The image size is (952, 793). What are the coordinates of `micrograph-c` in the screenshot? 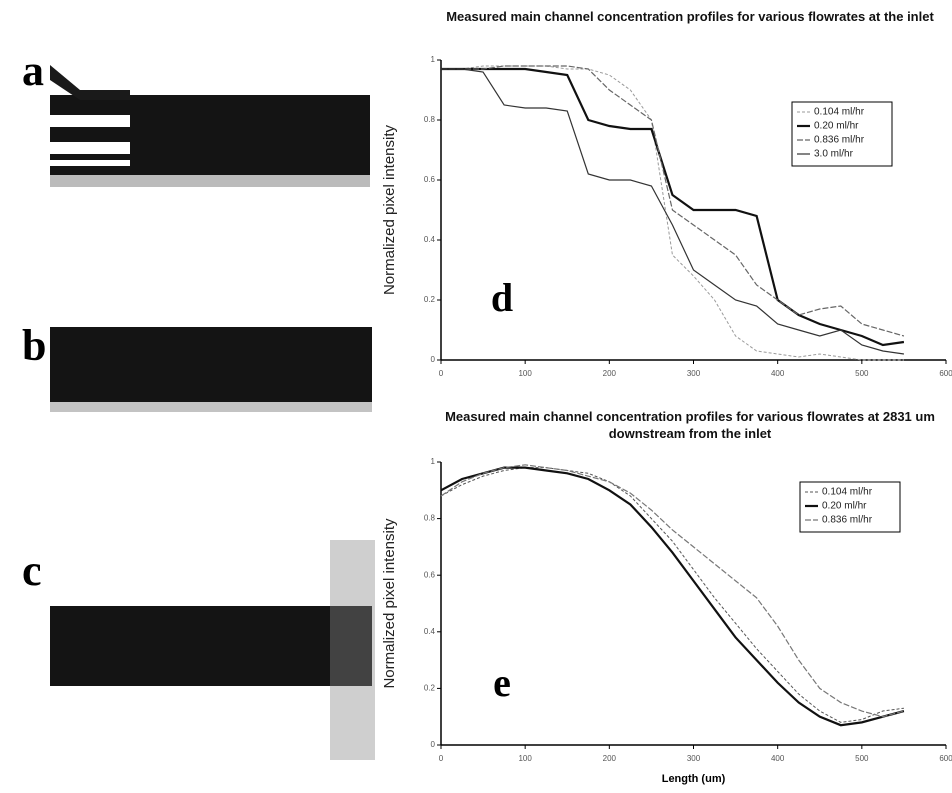 It's located at (211, 646).